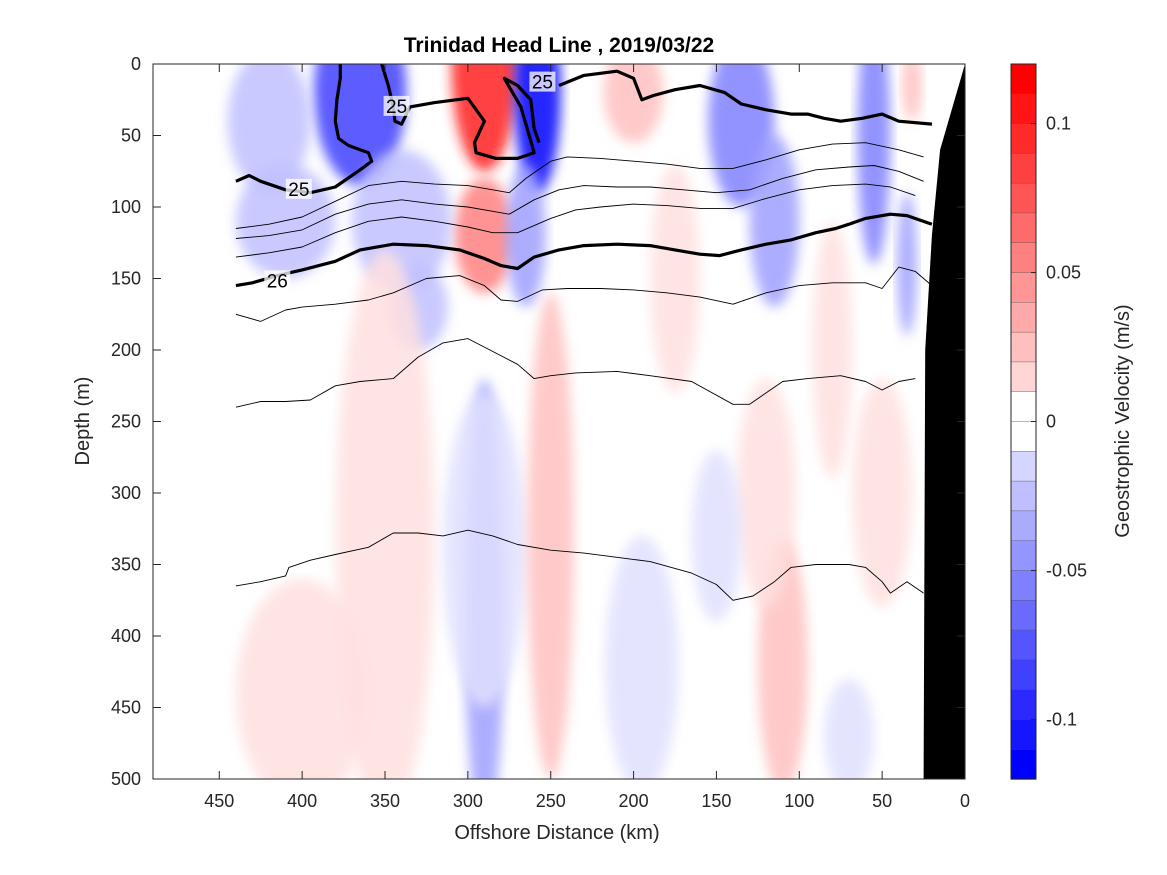 Image resolution: width=1167 pixels, height=875 pixels. Describe the element at coordinates (965, 801) in the screenshot. I see `x-tick-label: 0` at that location.